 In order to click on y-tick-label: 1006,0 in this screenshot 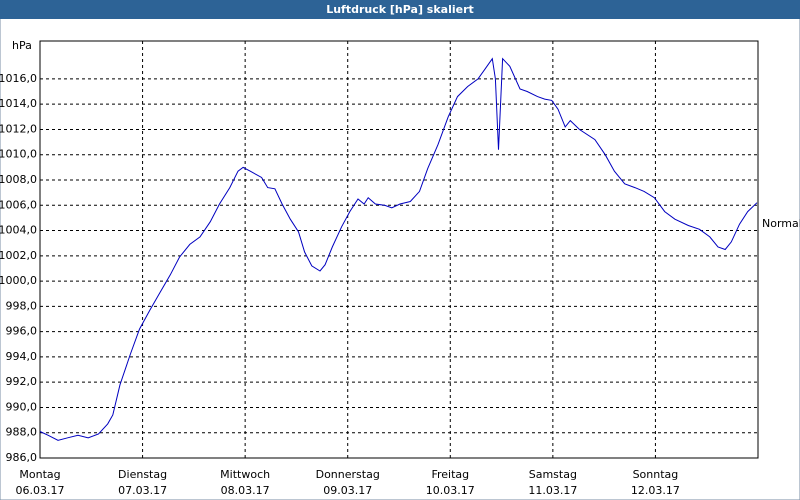, I will do `click(18, 204)`.